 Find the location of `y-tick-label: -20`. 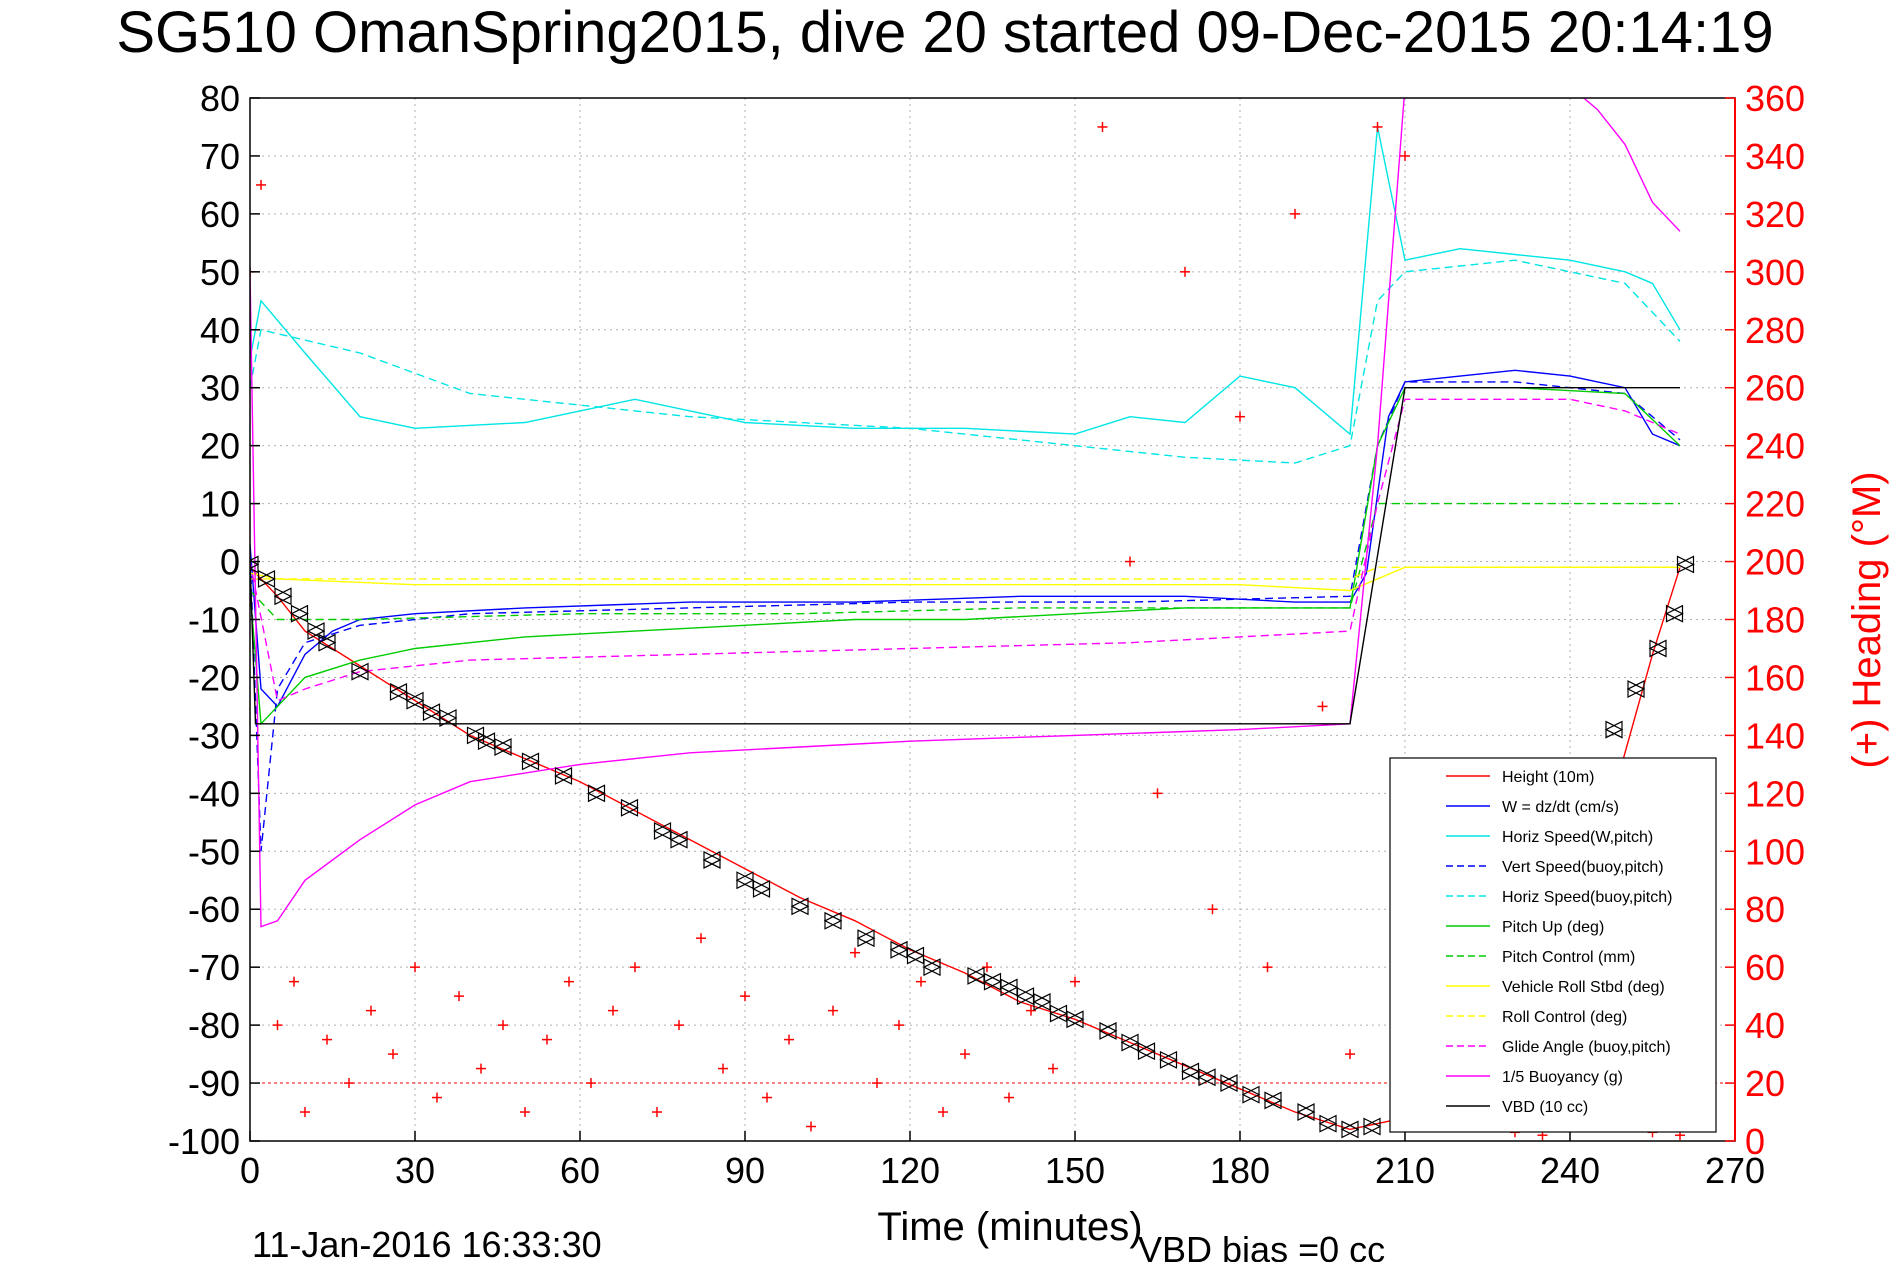

y-tick-label: -20 is located at coordinates (214, 677).